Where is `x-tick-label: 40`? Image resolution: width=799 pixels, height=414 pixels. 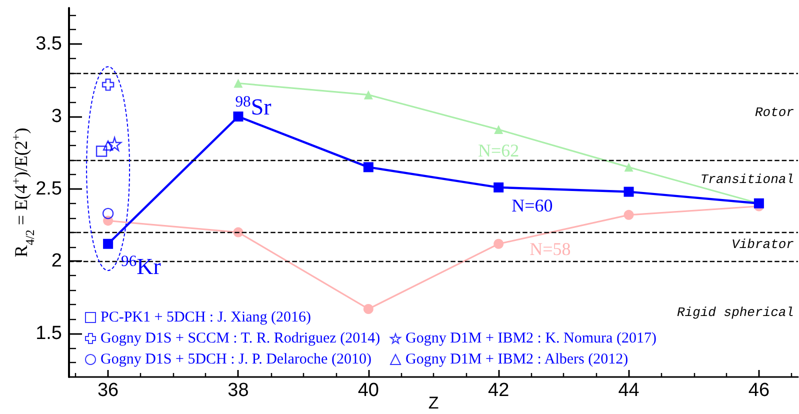
x-tick-label: 40 is located at coordinates (368, 390).